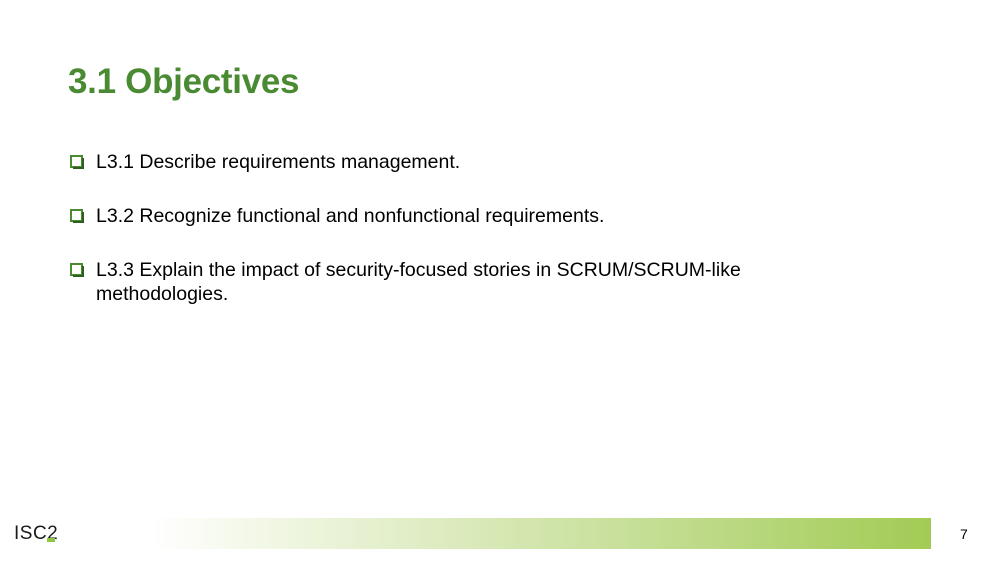  I want to click on logo-accent-mark, so click(51, 540).